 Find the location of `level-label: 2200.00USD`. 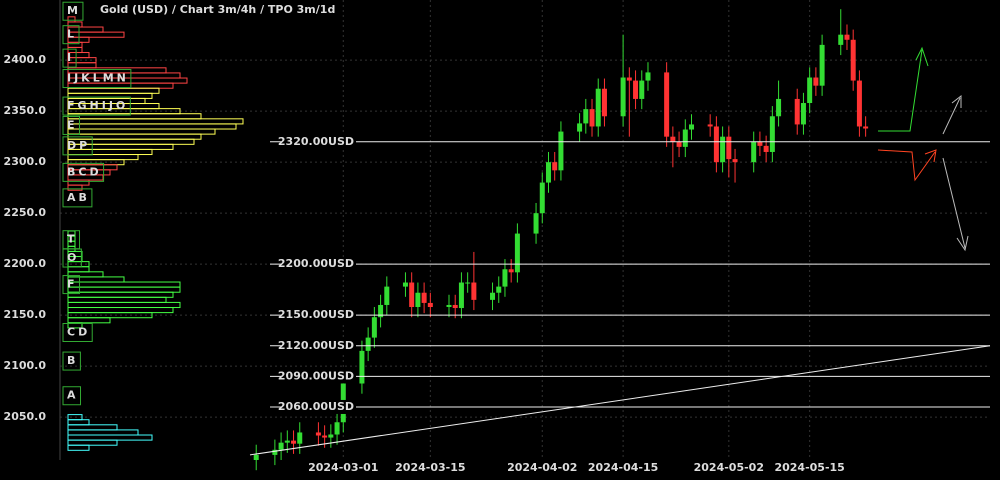

level-label: 2200.00USD is located at coordinates (316, 263).